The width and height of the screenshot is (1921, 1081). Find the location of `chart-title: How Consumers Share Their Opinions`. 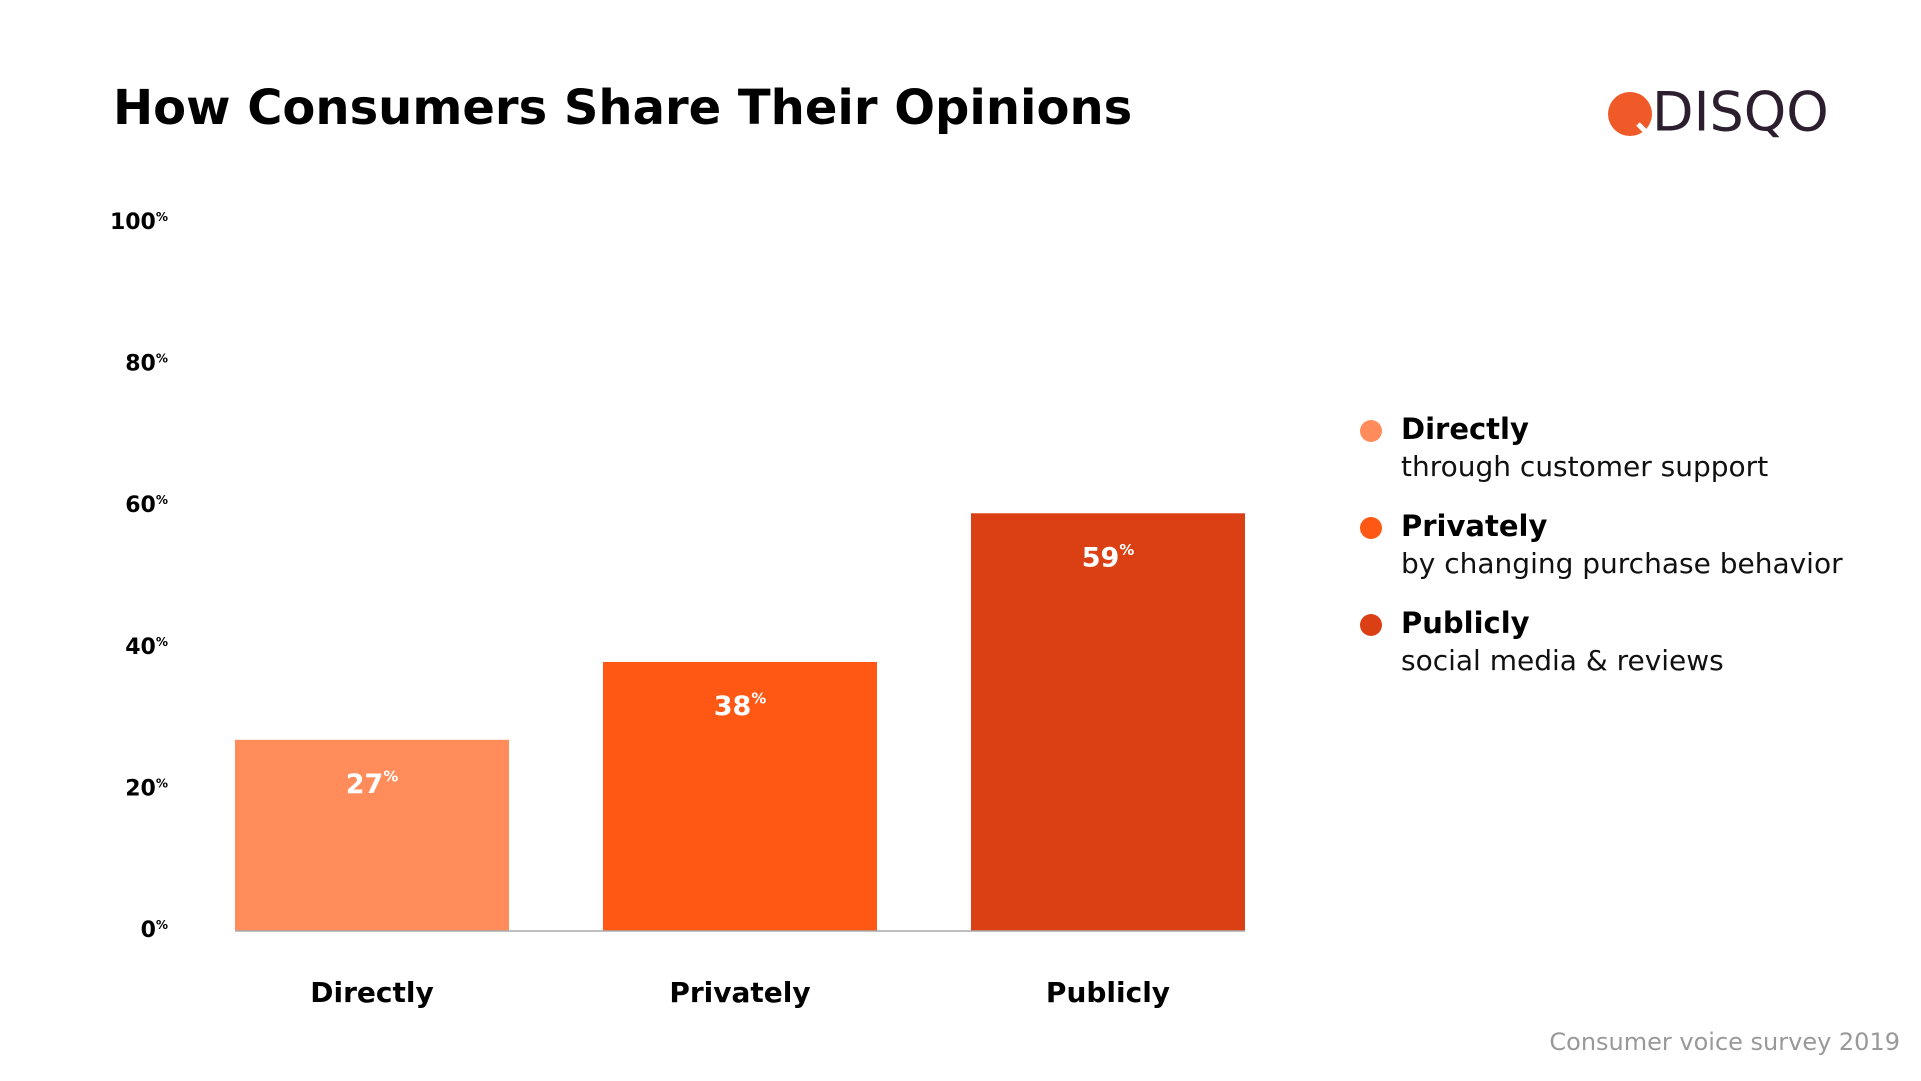

chart-title: How Consumers Share Their Opinions is located at coordinates (622, 108).